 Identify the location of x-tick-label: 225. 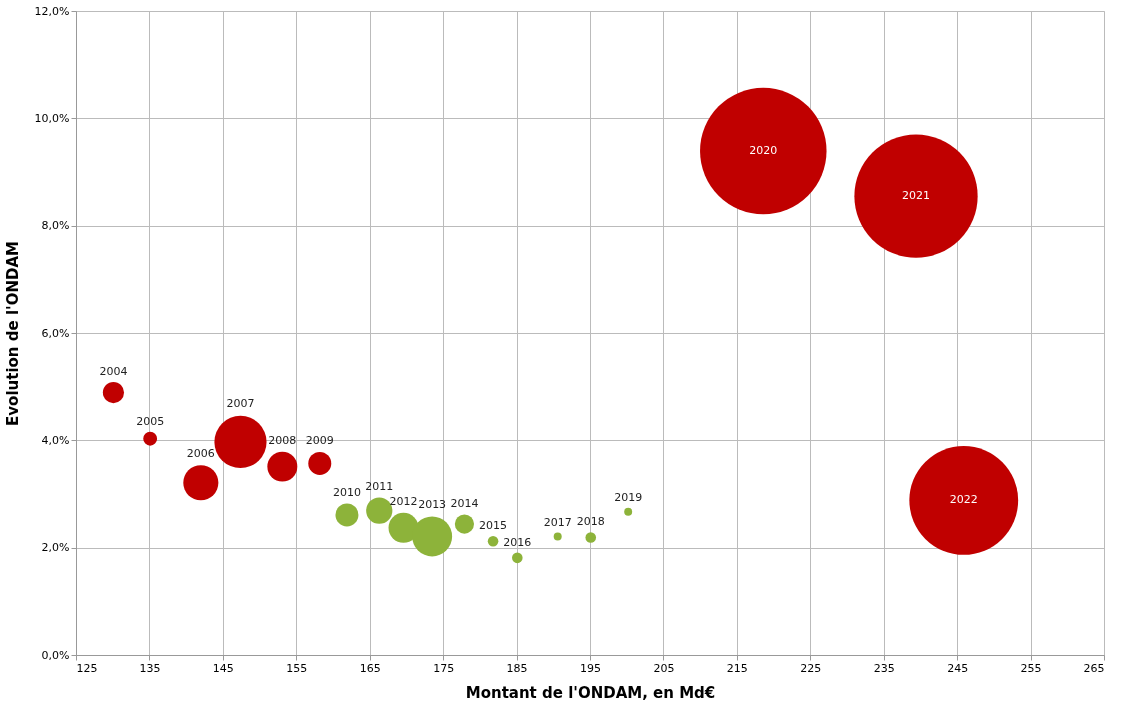
(811, 668).